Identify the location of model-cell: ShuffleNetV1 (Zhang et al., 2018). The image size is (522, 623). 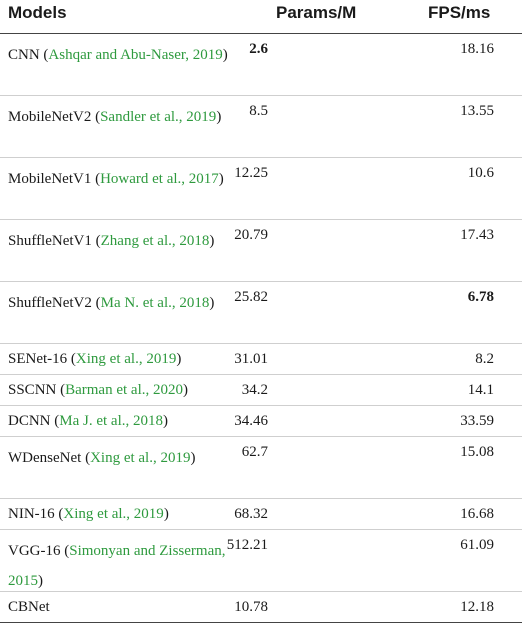
(111, 241).